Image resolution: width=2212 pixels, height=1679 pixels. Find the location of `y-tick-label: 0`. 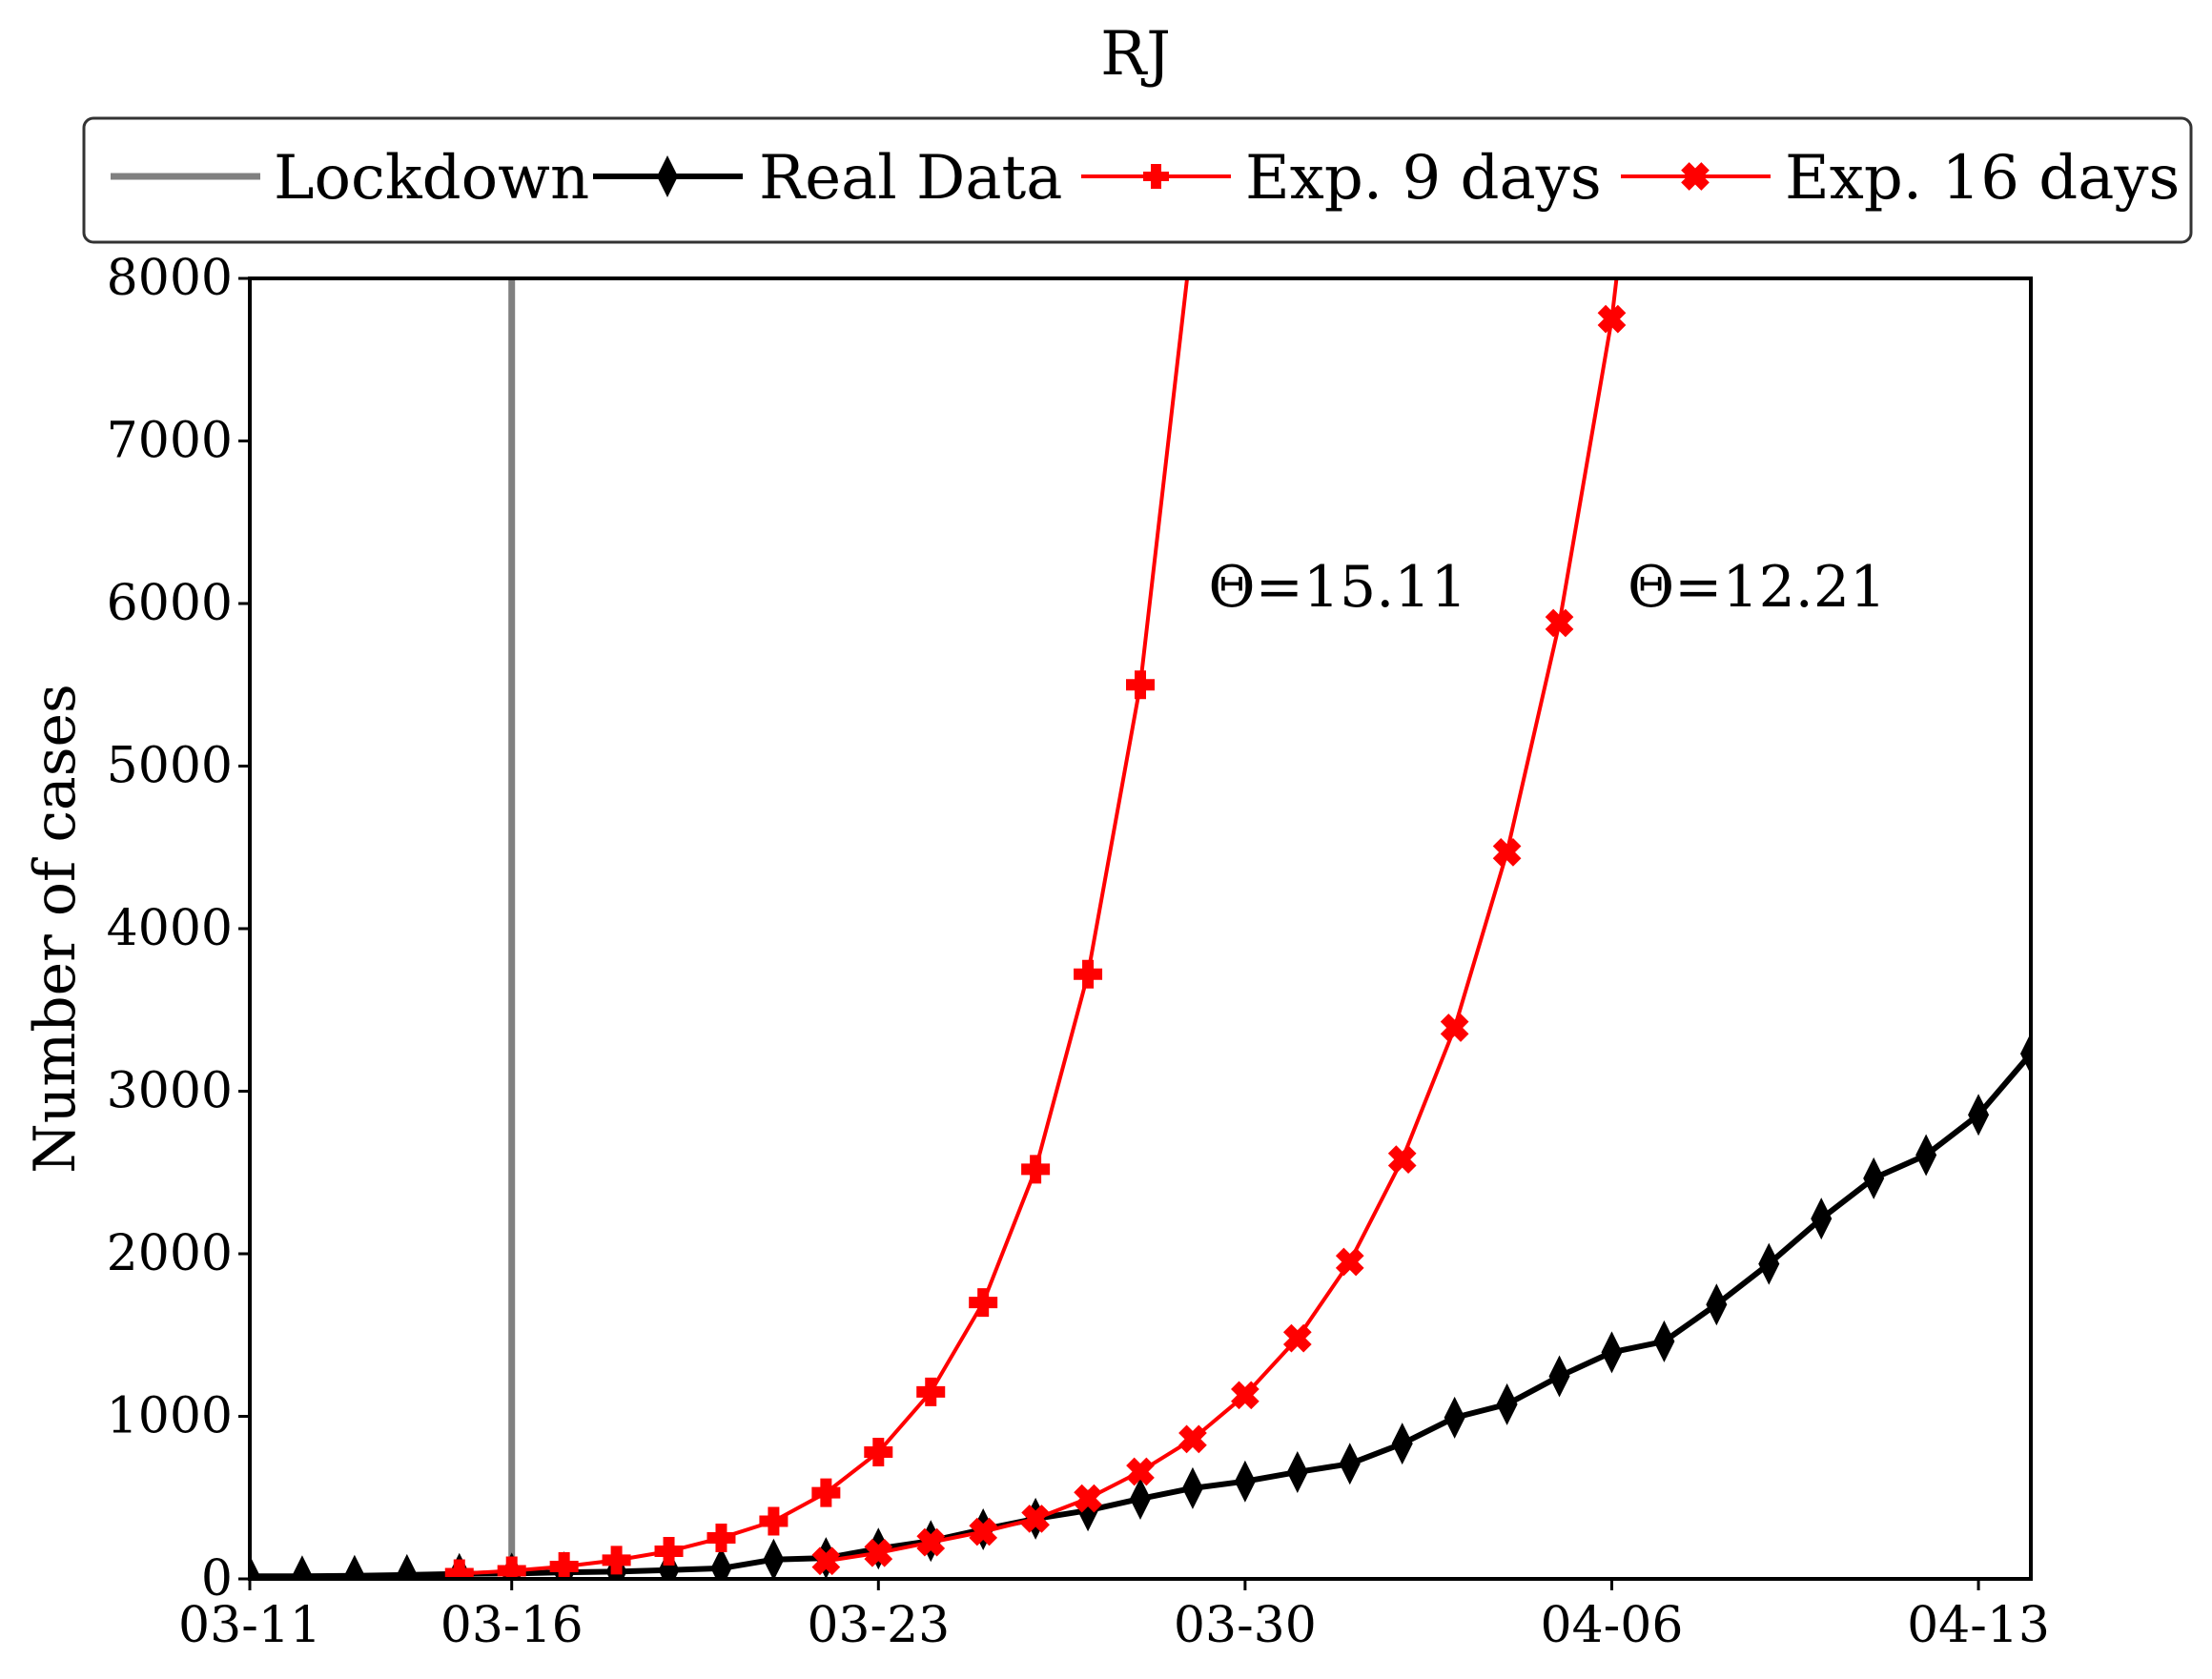

y-tick-label: 0 is located at coordinates (217, 1578).